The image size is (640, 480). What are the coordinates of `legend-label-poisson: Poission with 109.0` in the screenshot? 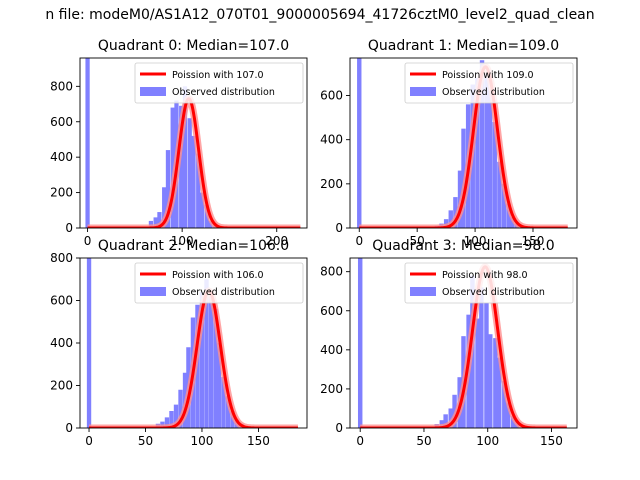 It's located at (488, 75).